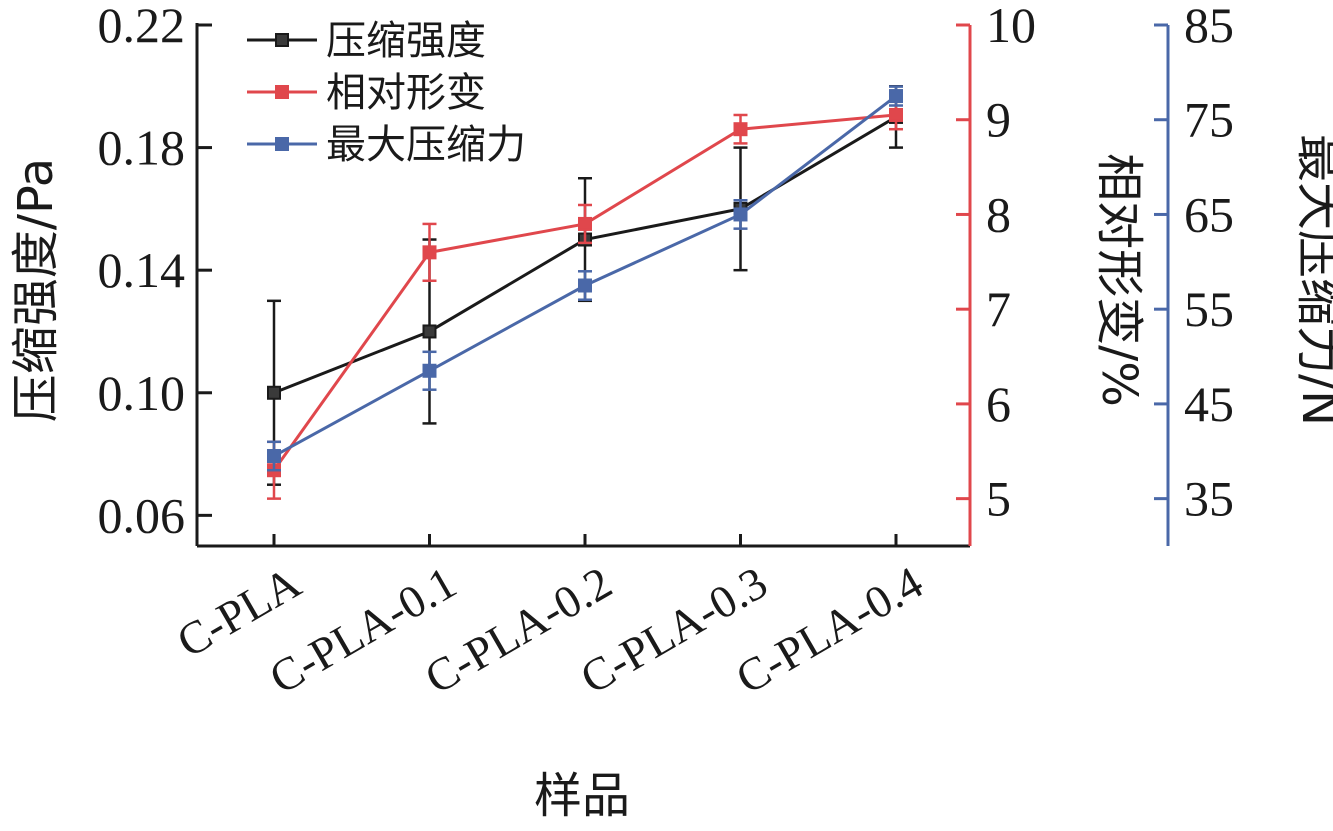  What do you see at coordinates (1209, 404) in the screenshot?
I see `max-compressive-force-tick-label: 45` at bounding box center [1209, 404].